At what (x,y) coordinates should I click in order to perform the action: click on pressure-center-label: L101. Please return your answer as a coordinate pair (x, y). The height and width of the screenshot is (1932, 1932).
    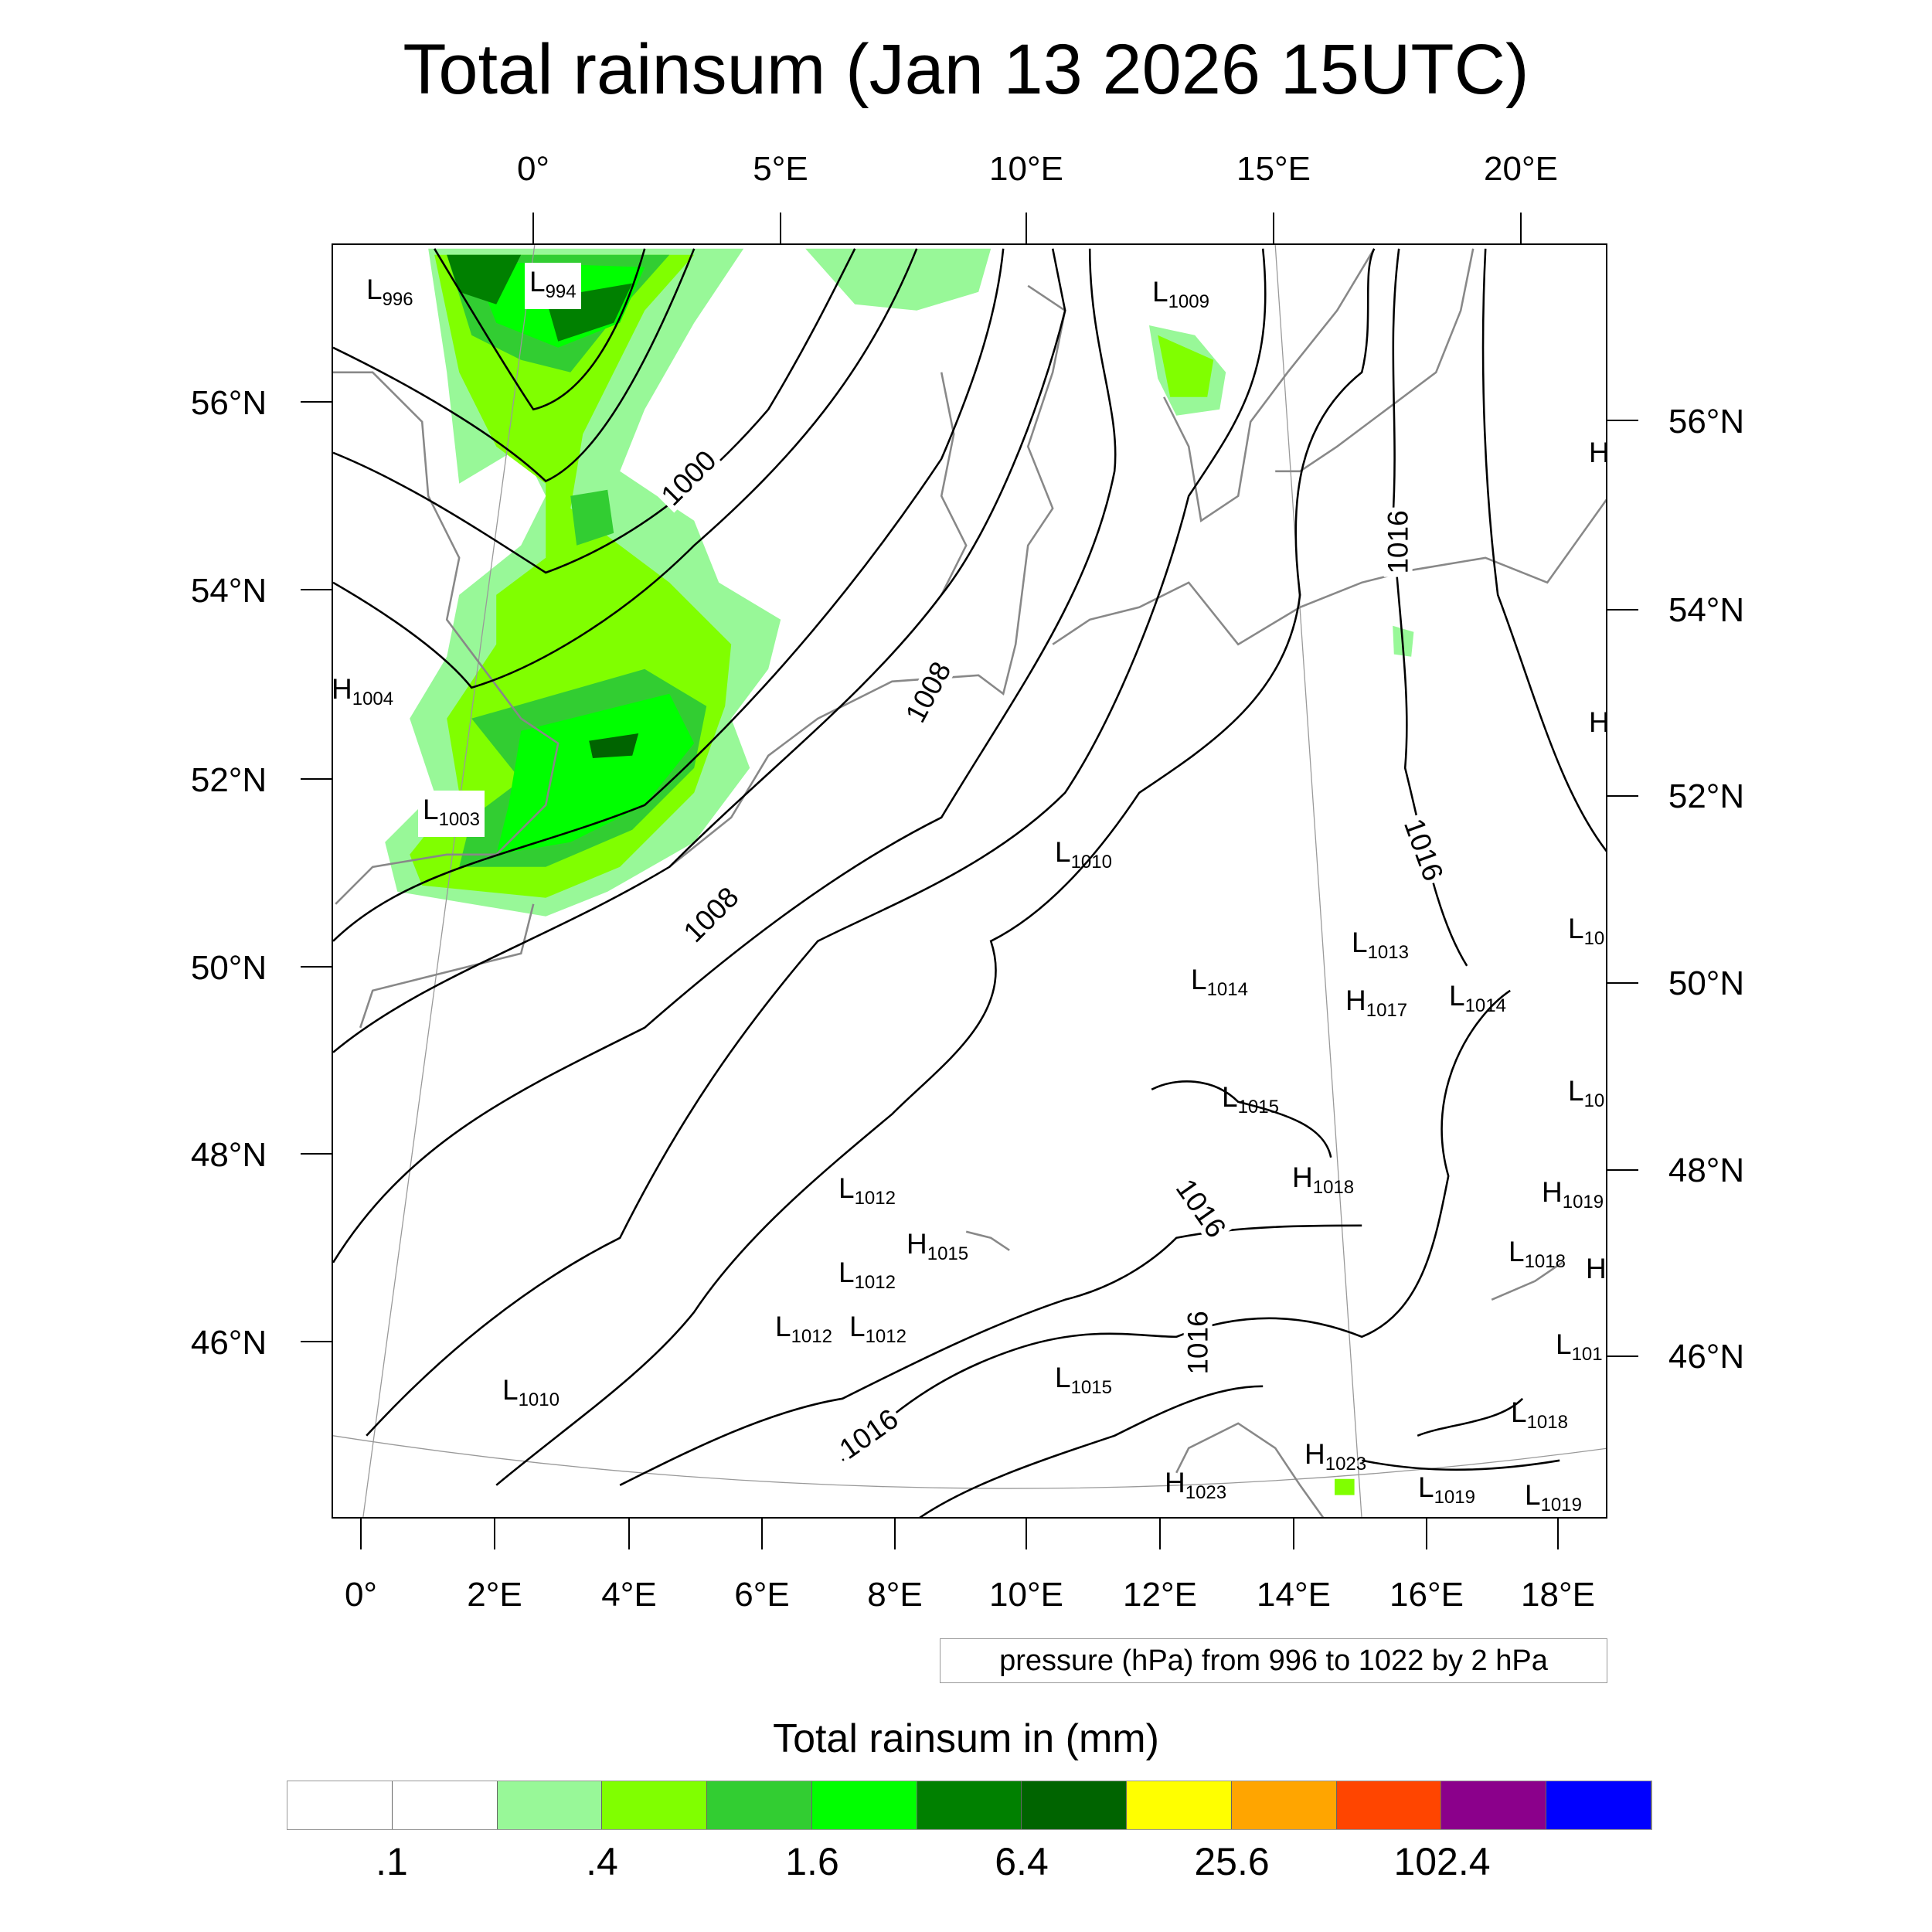
    Looking at the image, I should click on (1580, 1347).